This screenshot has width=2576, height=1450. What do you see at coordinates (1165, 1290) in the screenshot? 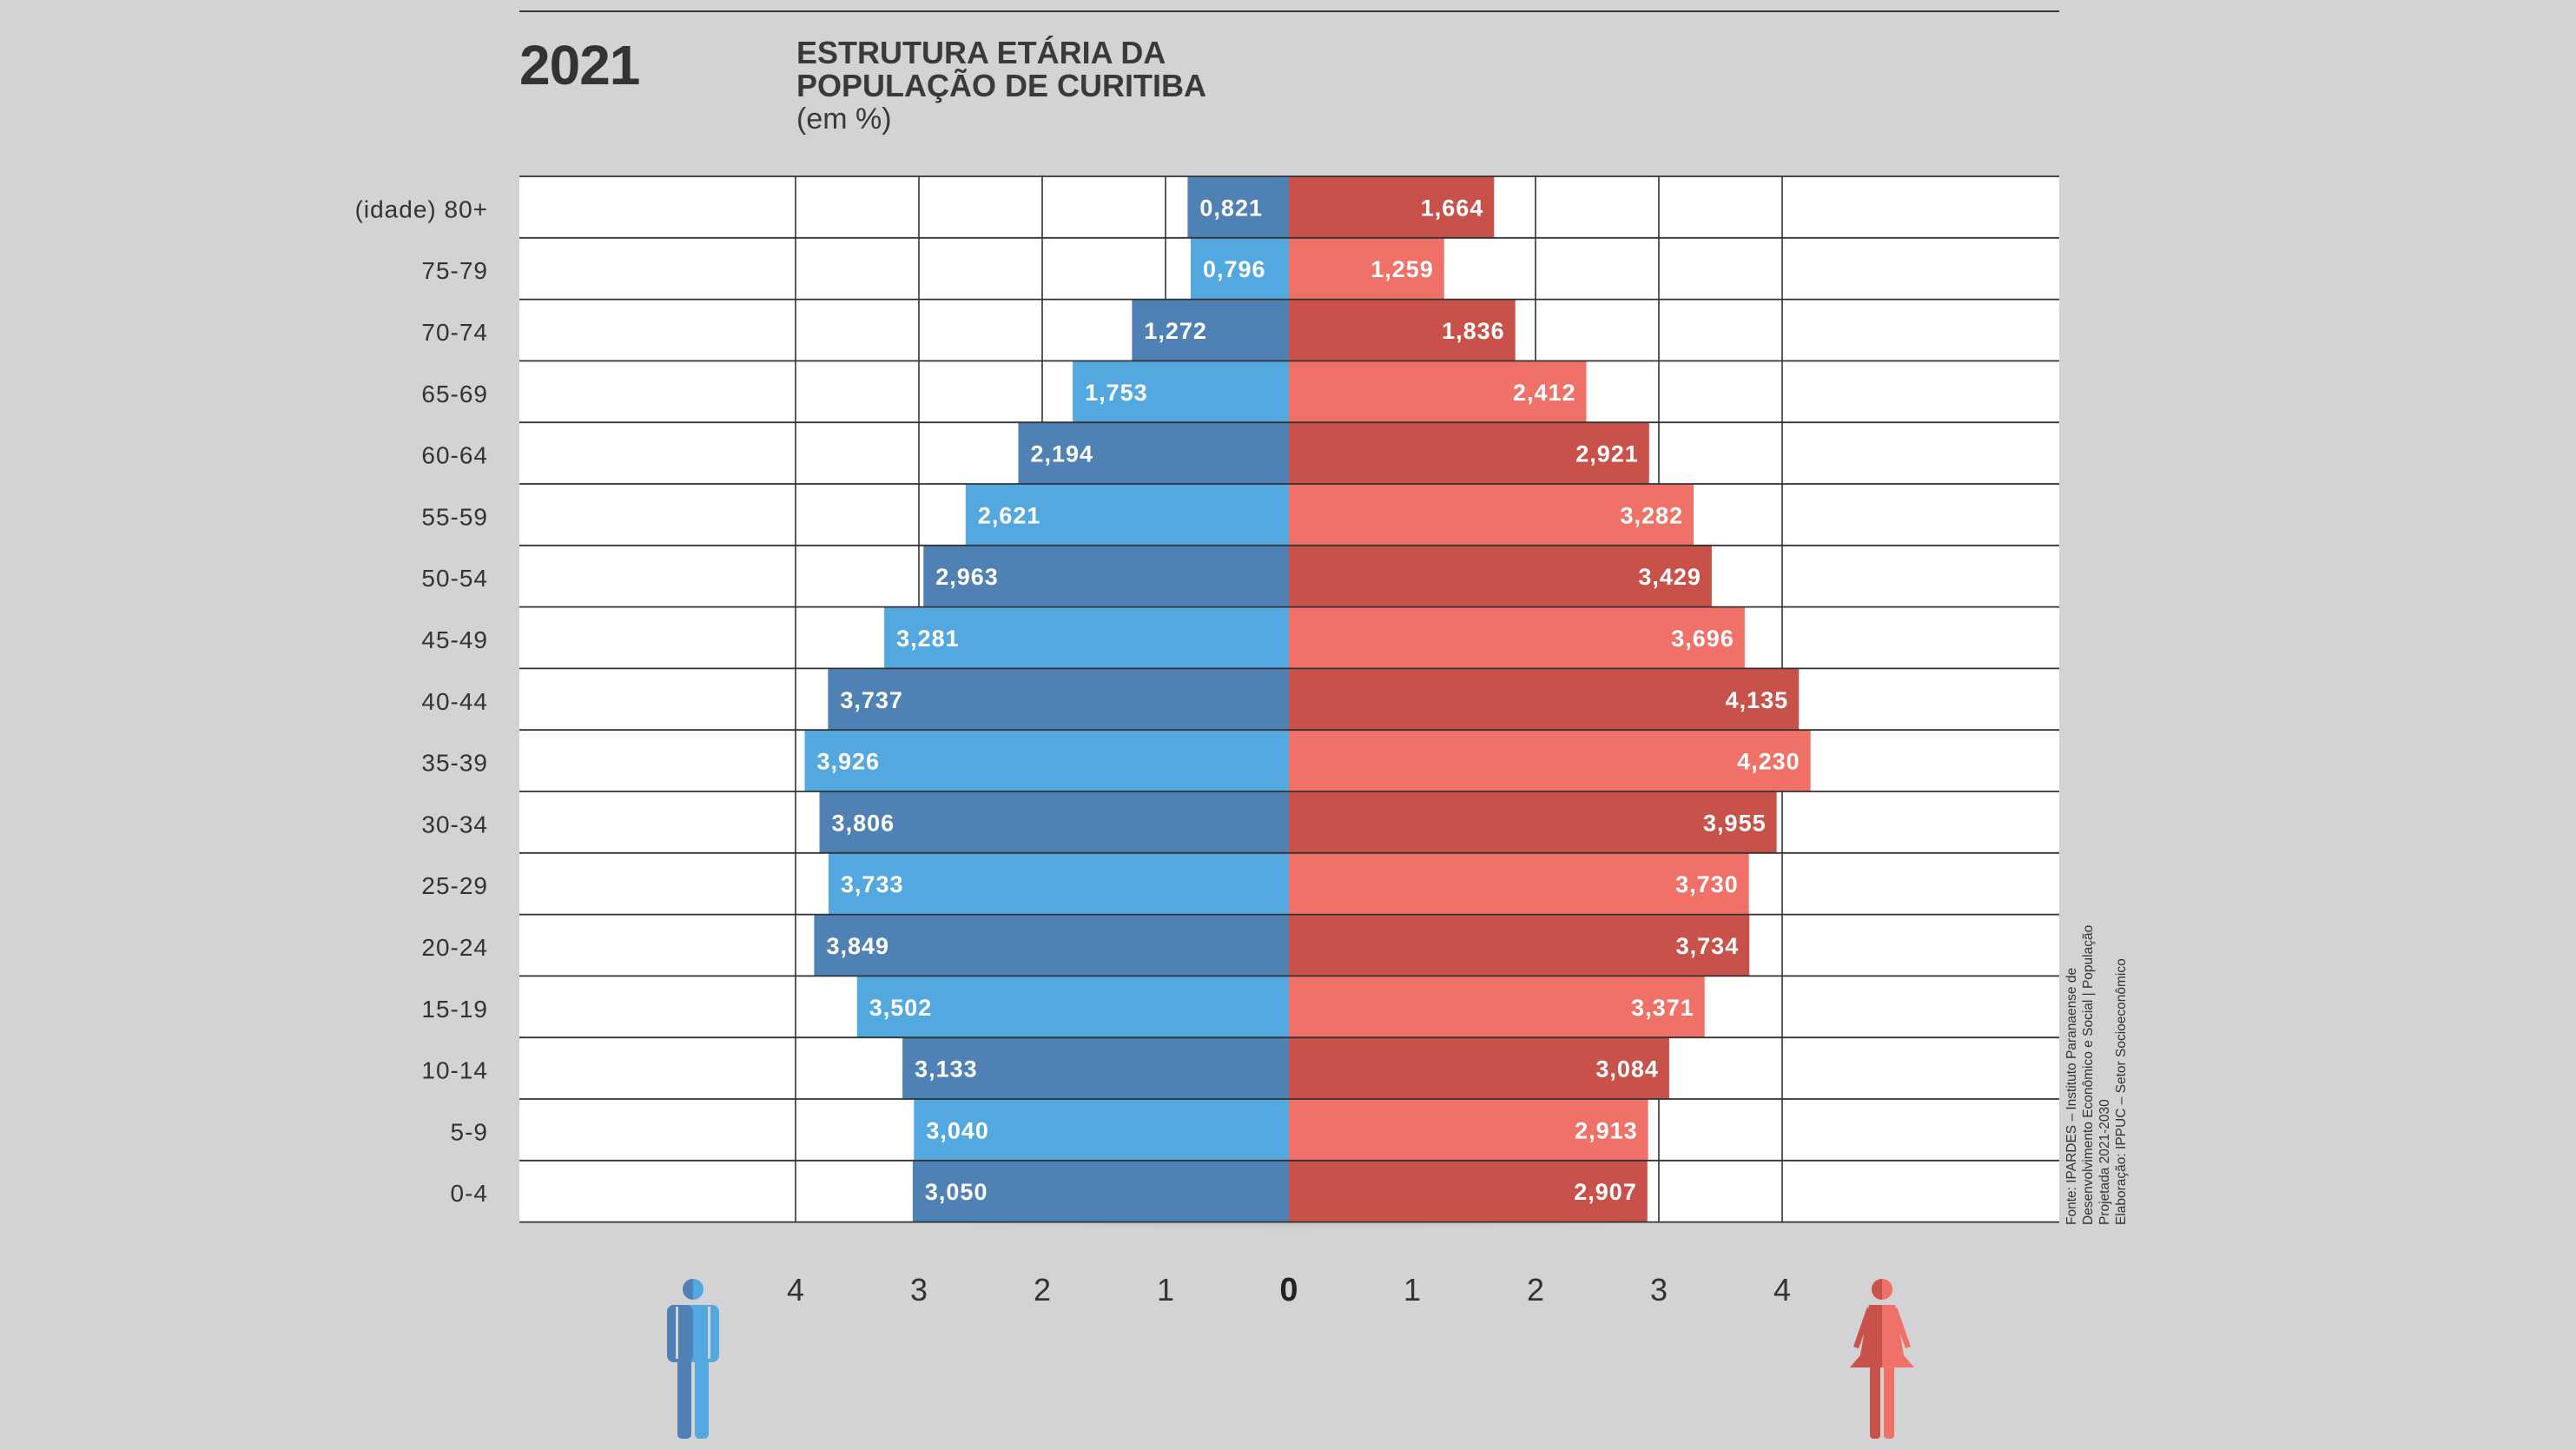
I see `x-tick-label-left: 1` at bounding box center [1165, 1290].